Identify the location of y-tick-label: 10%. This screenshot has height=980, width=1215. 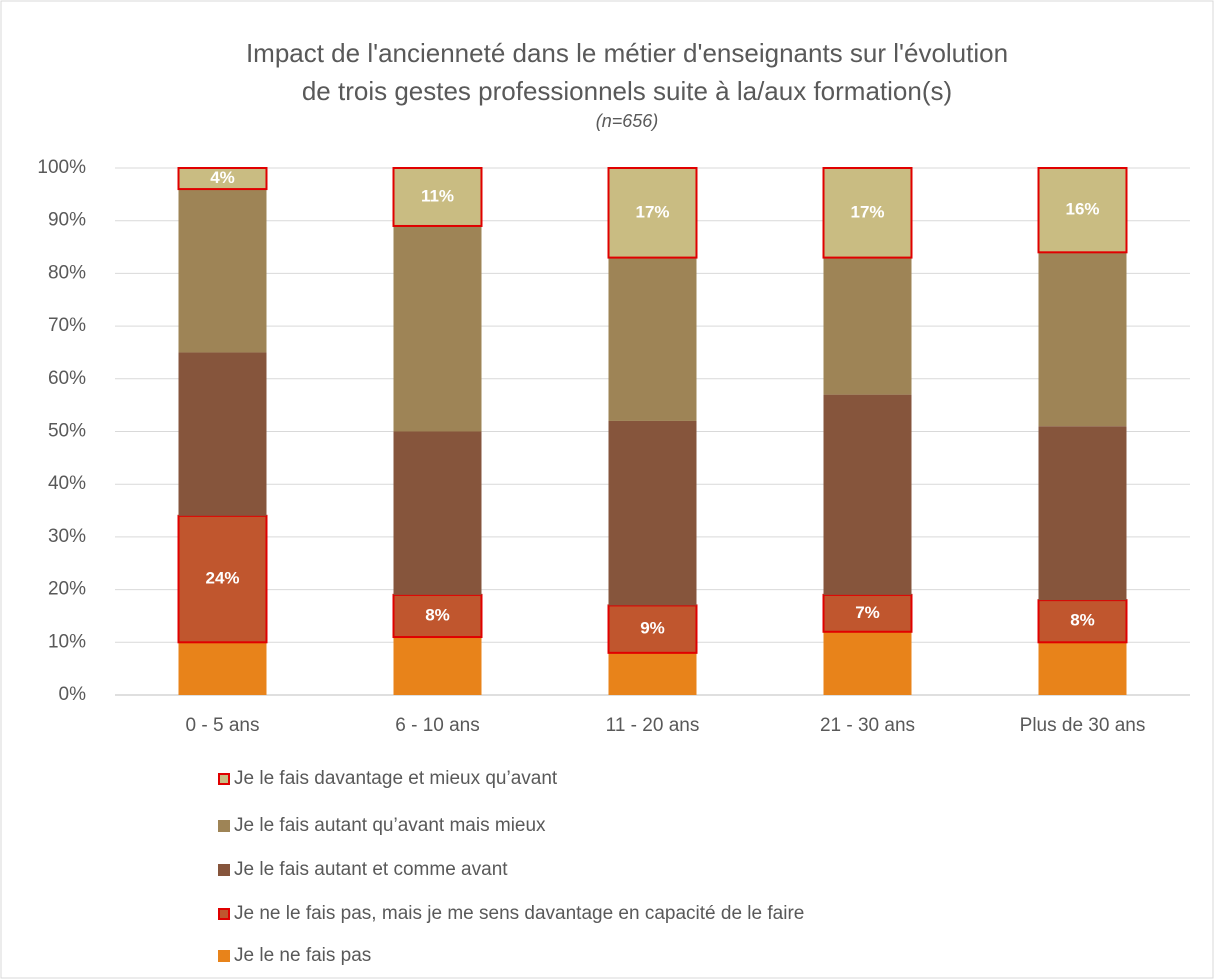
(67, 641).